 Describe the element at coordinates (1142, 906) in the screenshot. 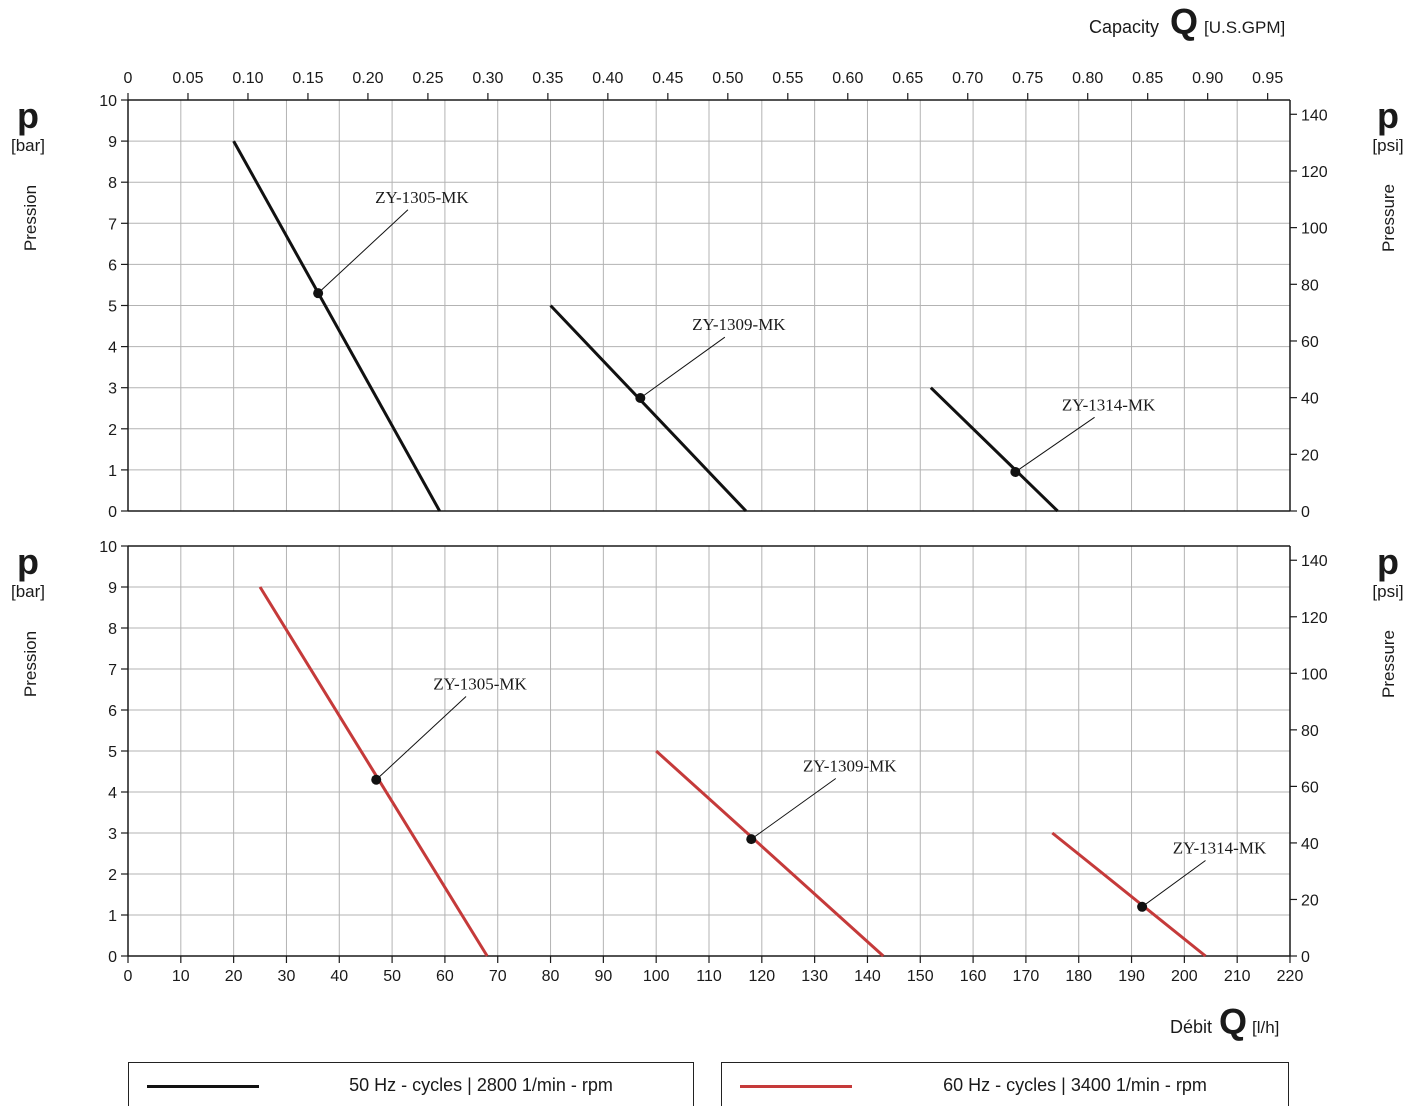

I see `panel2-marker-zy-1314-mk` at that location.